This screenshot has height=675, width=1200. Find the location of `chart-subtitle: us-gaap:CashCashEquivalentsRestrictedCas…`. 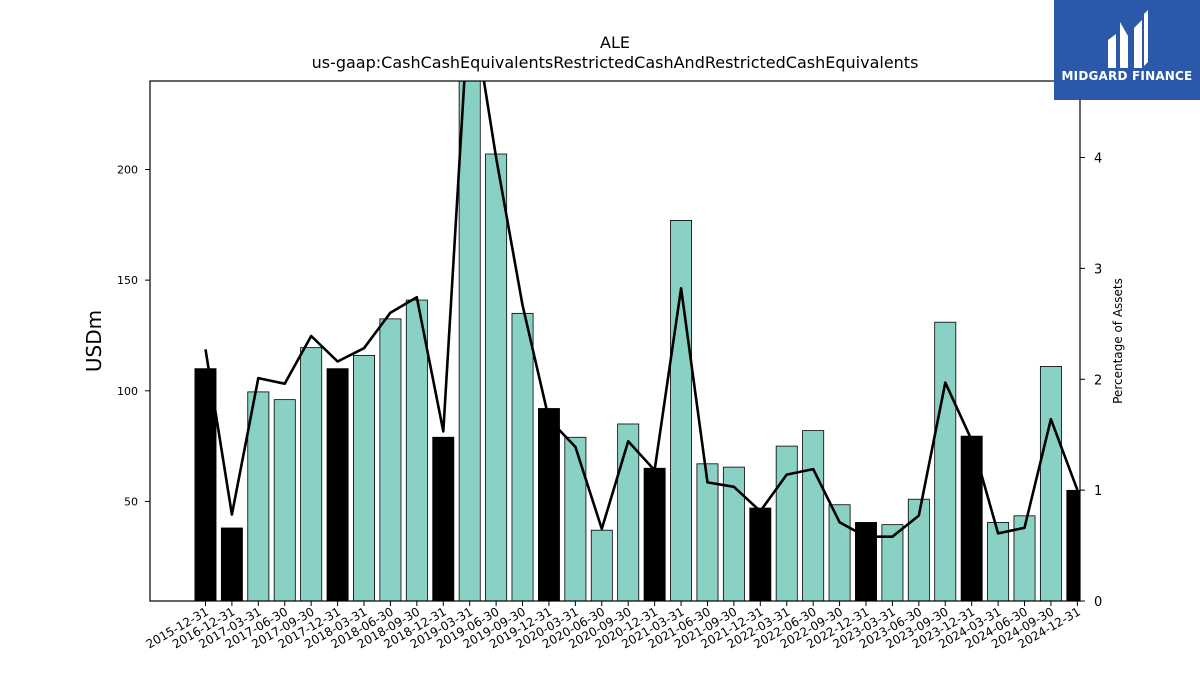

chart-subtitle: us-gaap:CashCashEquivalentsRestrictedCas… is located at coordinates (615, 62).